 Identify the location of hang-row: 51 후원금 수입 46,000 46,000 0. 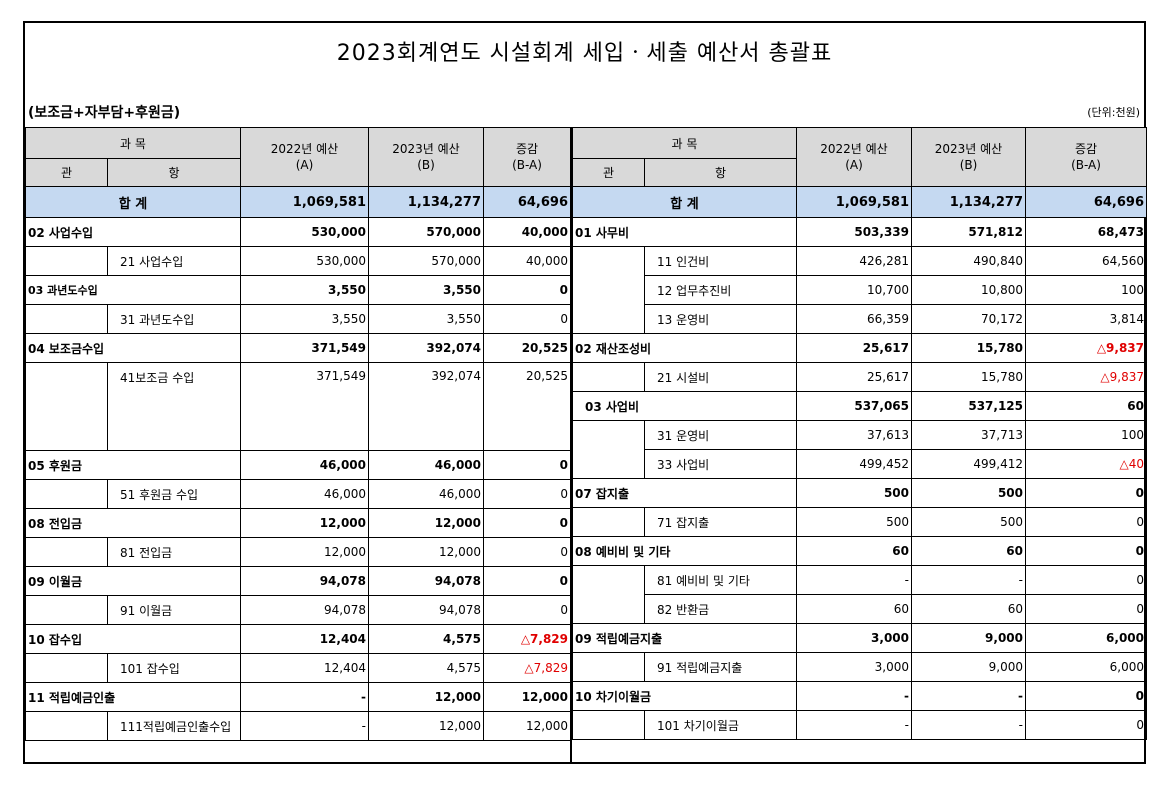
(298, 494).